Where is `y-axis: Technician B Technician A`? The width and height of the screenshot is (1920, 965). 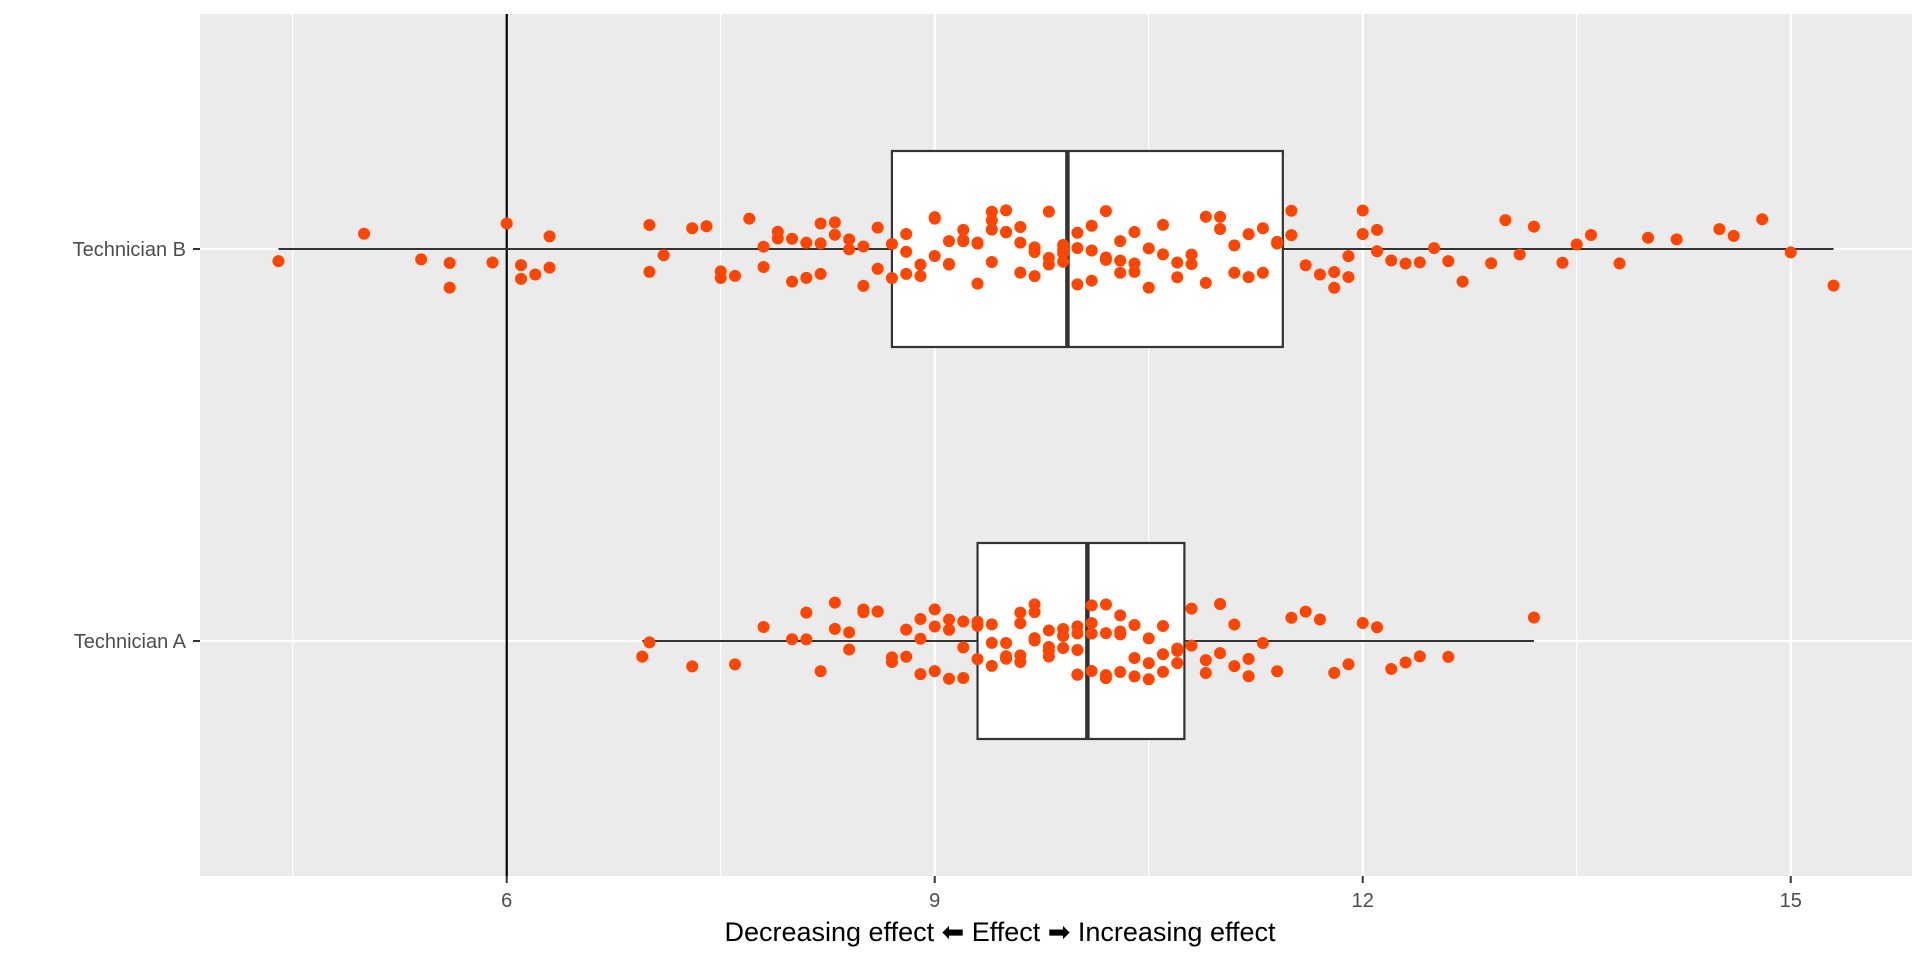 y-axis: Technician B Technician A is located at coordinates (136, 446).